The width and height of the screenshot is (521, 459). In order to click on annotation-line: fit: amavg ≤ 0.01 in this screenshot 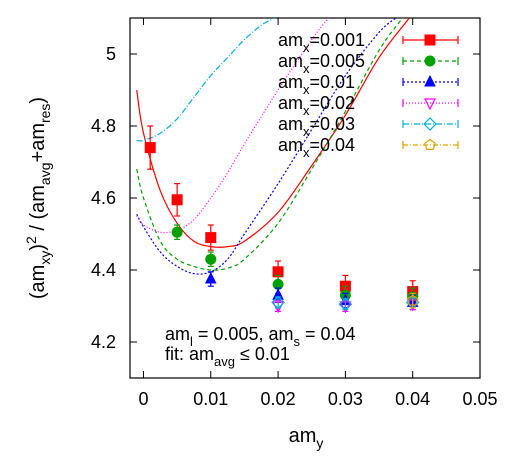, I will do `click(227, 356)`.